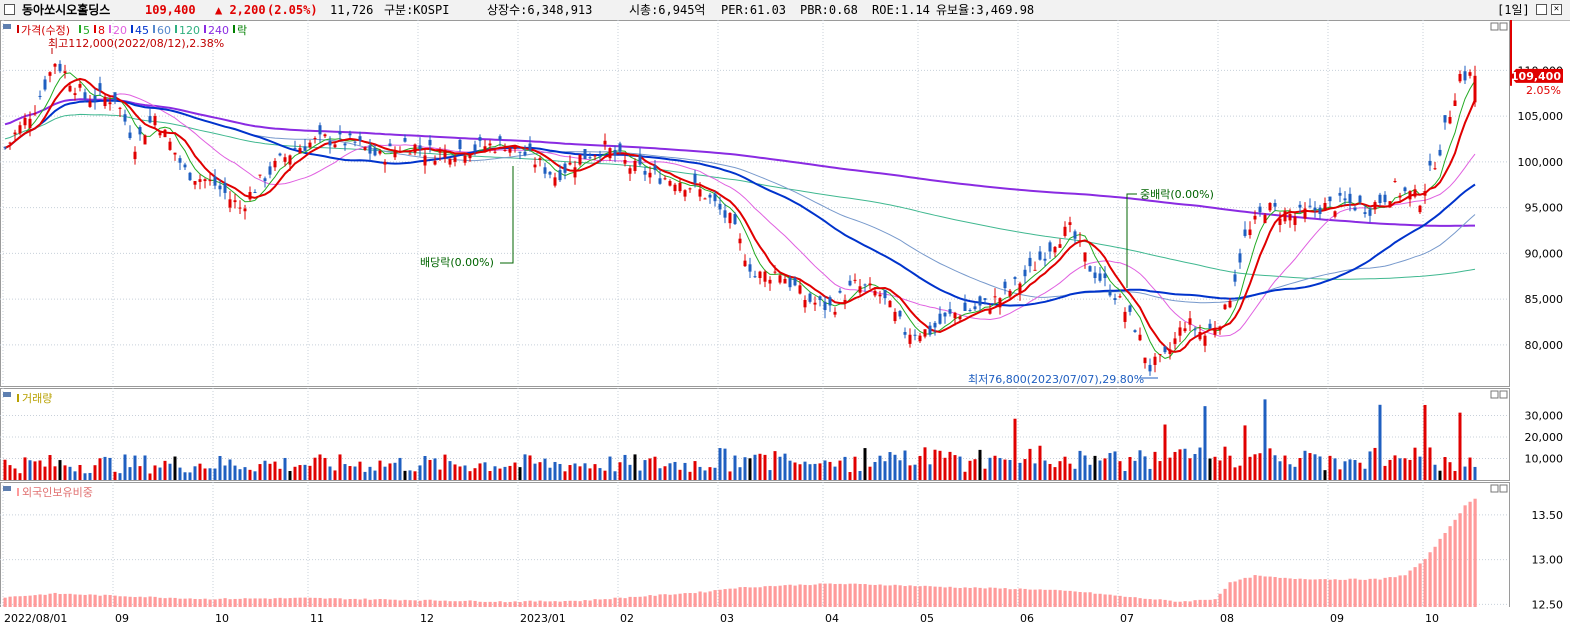 The width and height of the screenshot is (1570, 629). I want to click on period-selector: [1일], so click(1513, 10).